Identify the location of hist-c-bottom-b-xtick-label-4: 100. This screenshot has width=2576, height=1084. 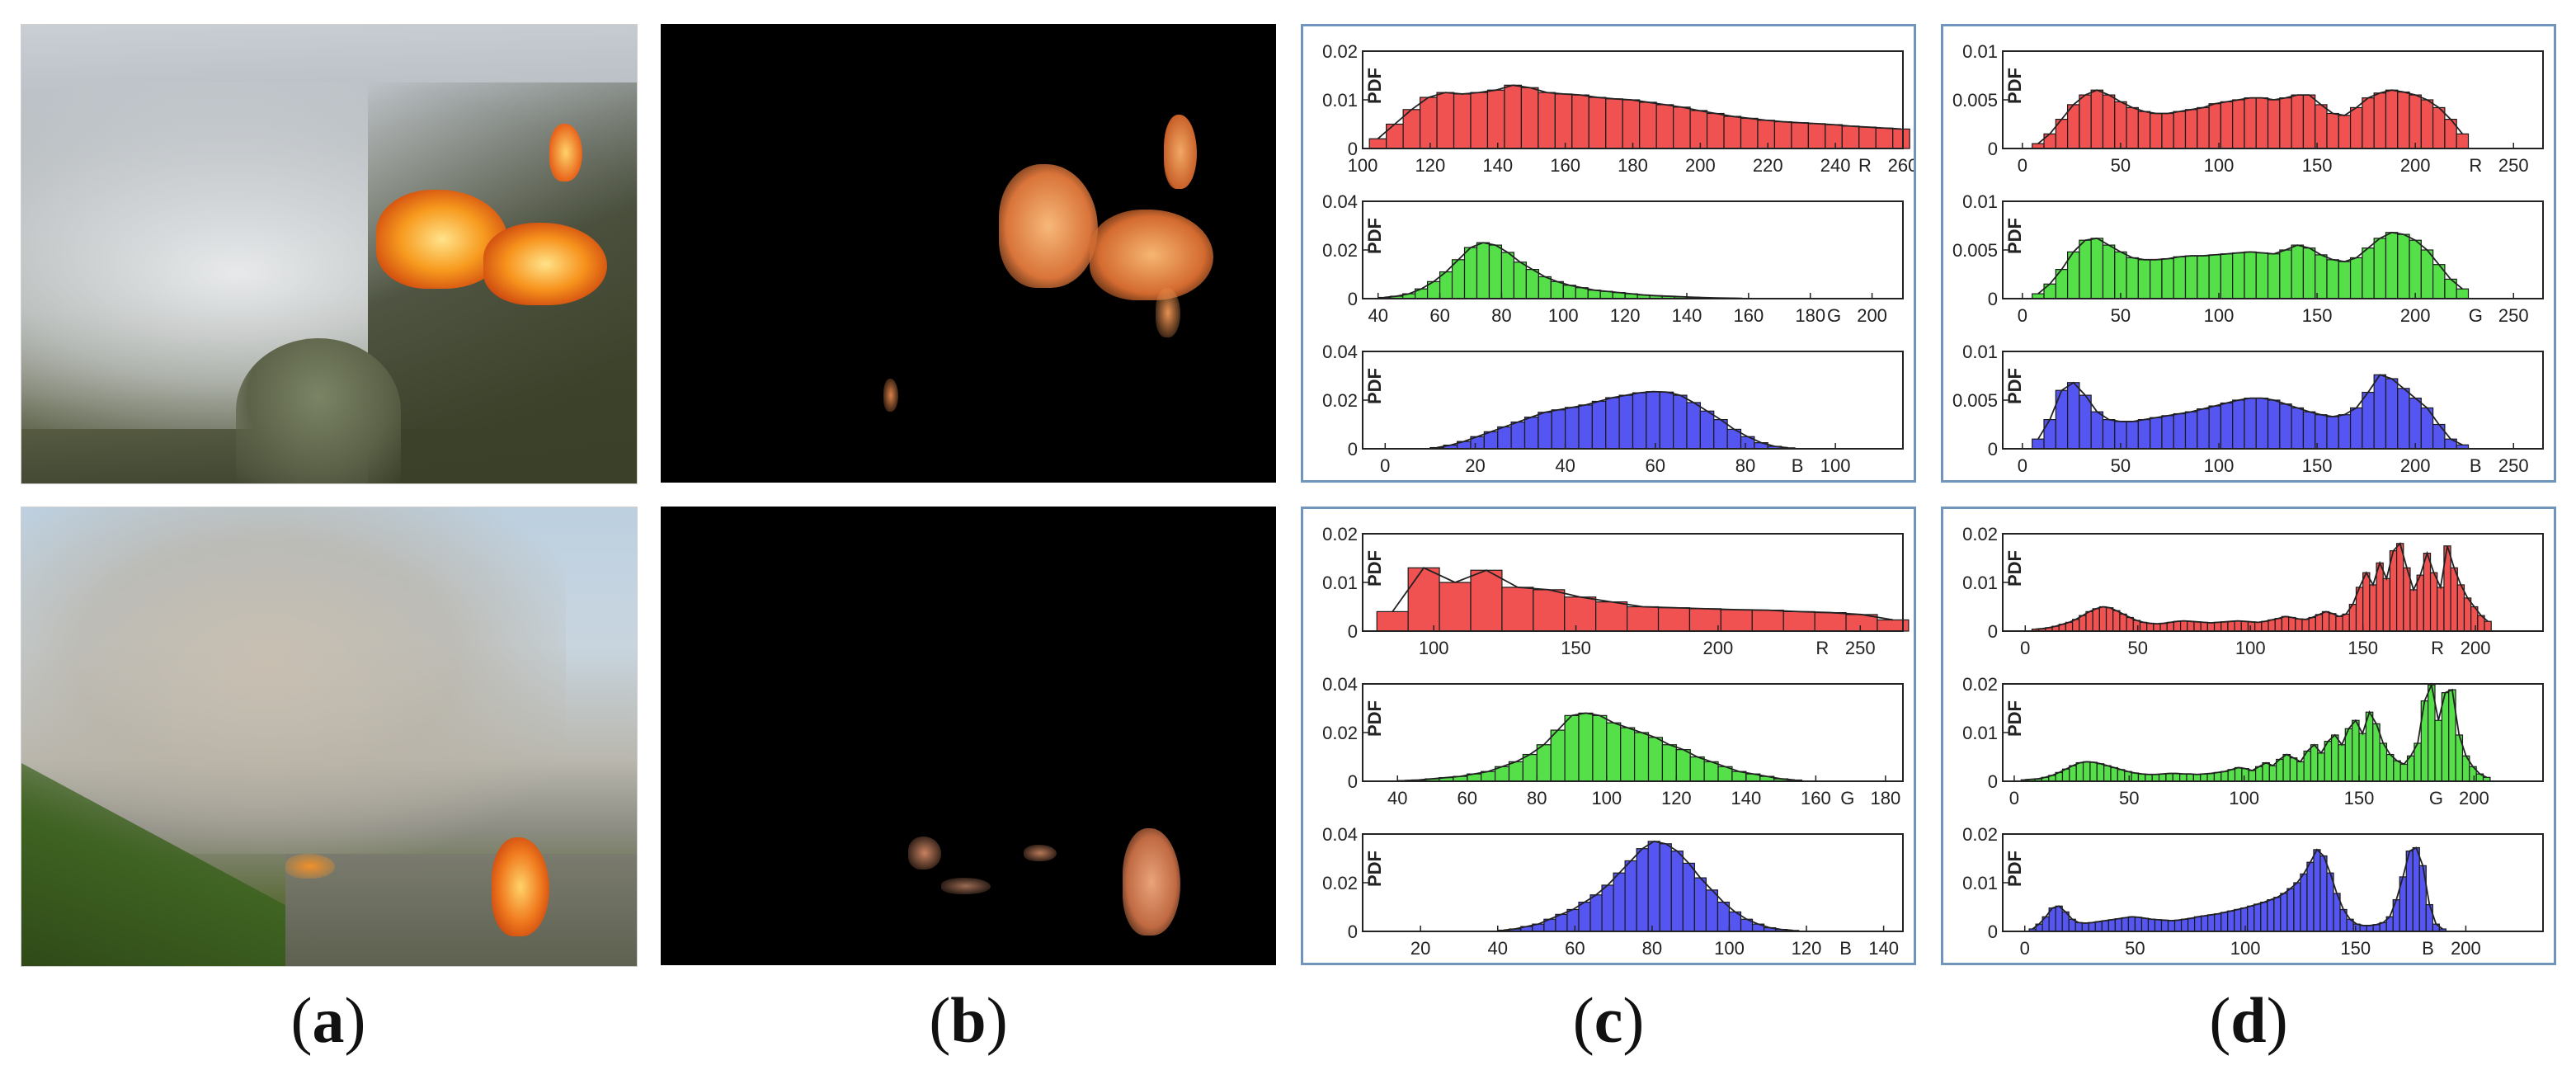
(1729, 948).